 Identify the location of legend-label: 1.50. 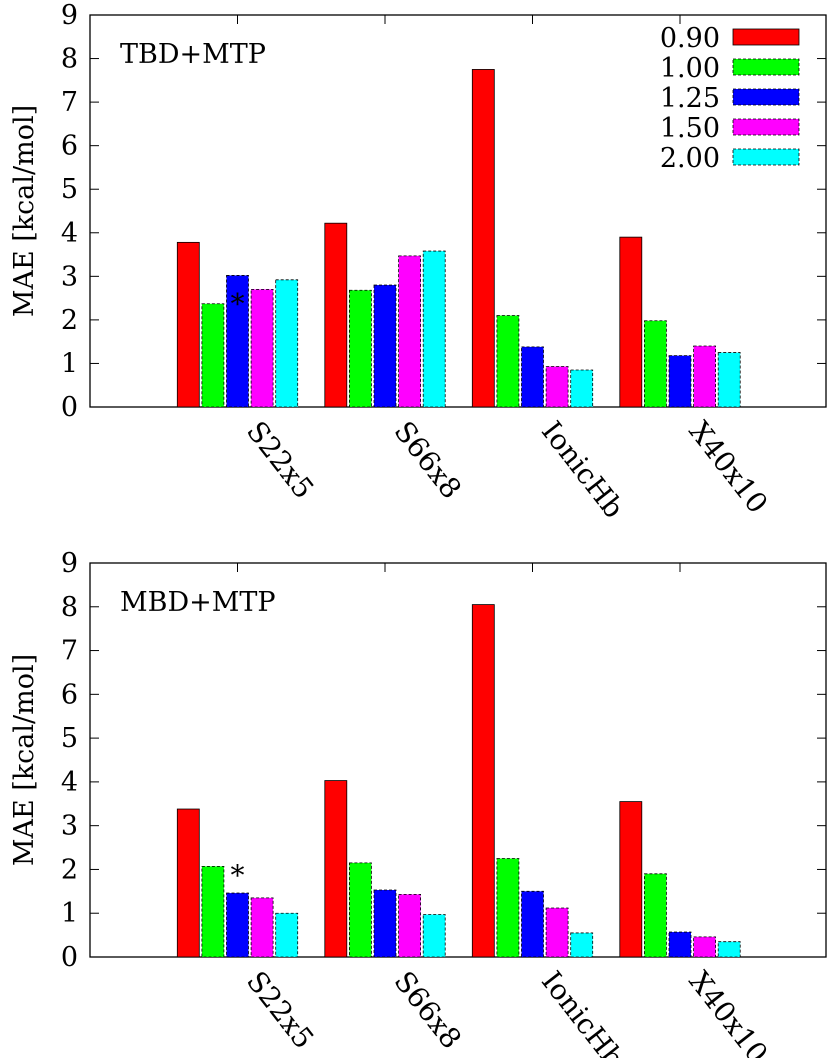
(690, 128).